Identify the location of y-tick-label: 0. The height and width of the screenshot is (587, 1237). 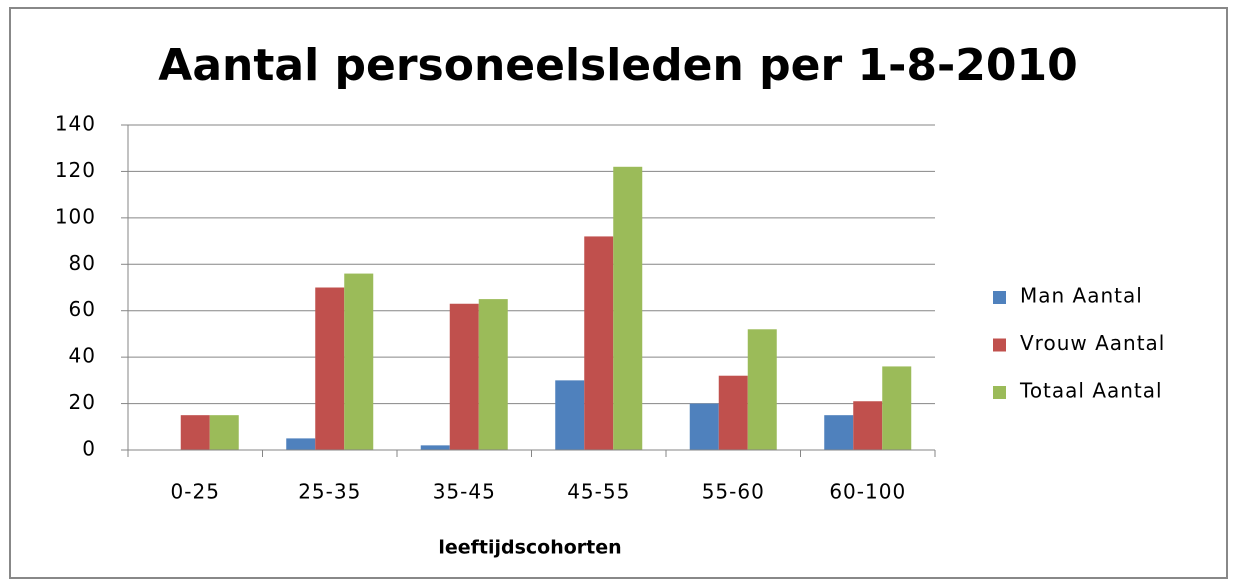
(89, 449).